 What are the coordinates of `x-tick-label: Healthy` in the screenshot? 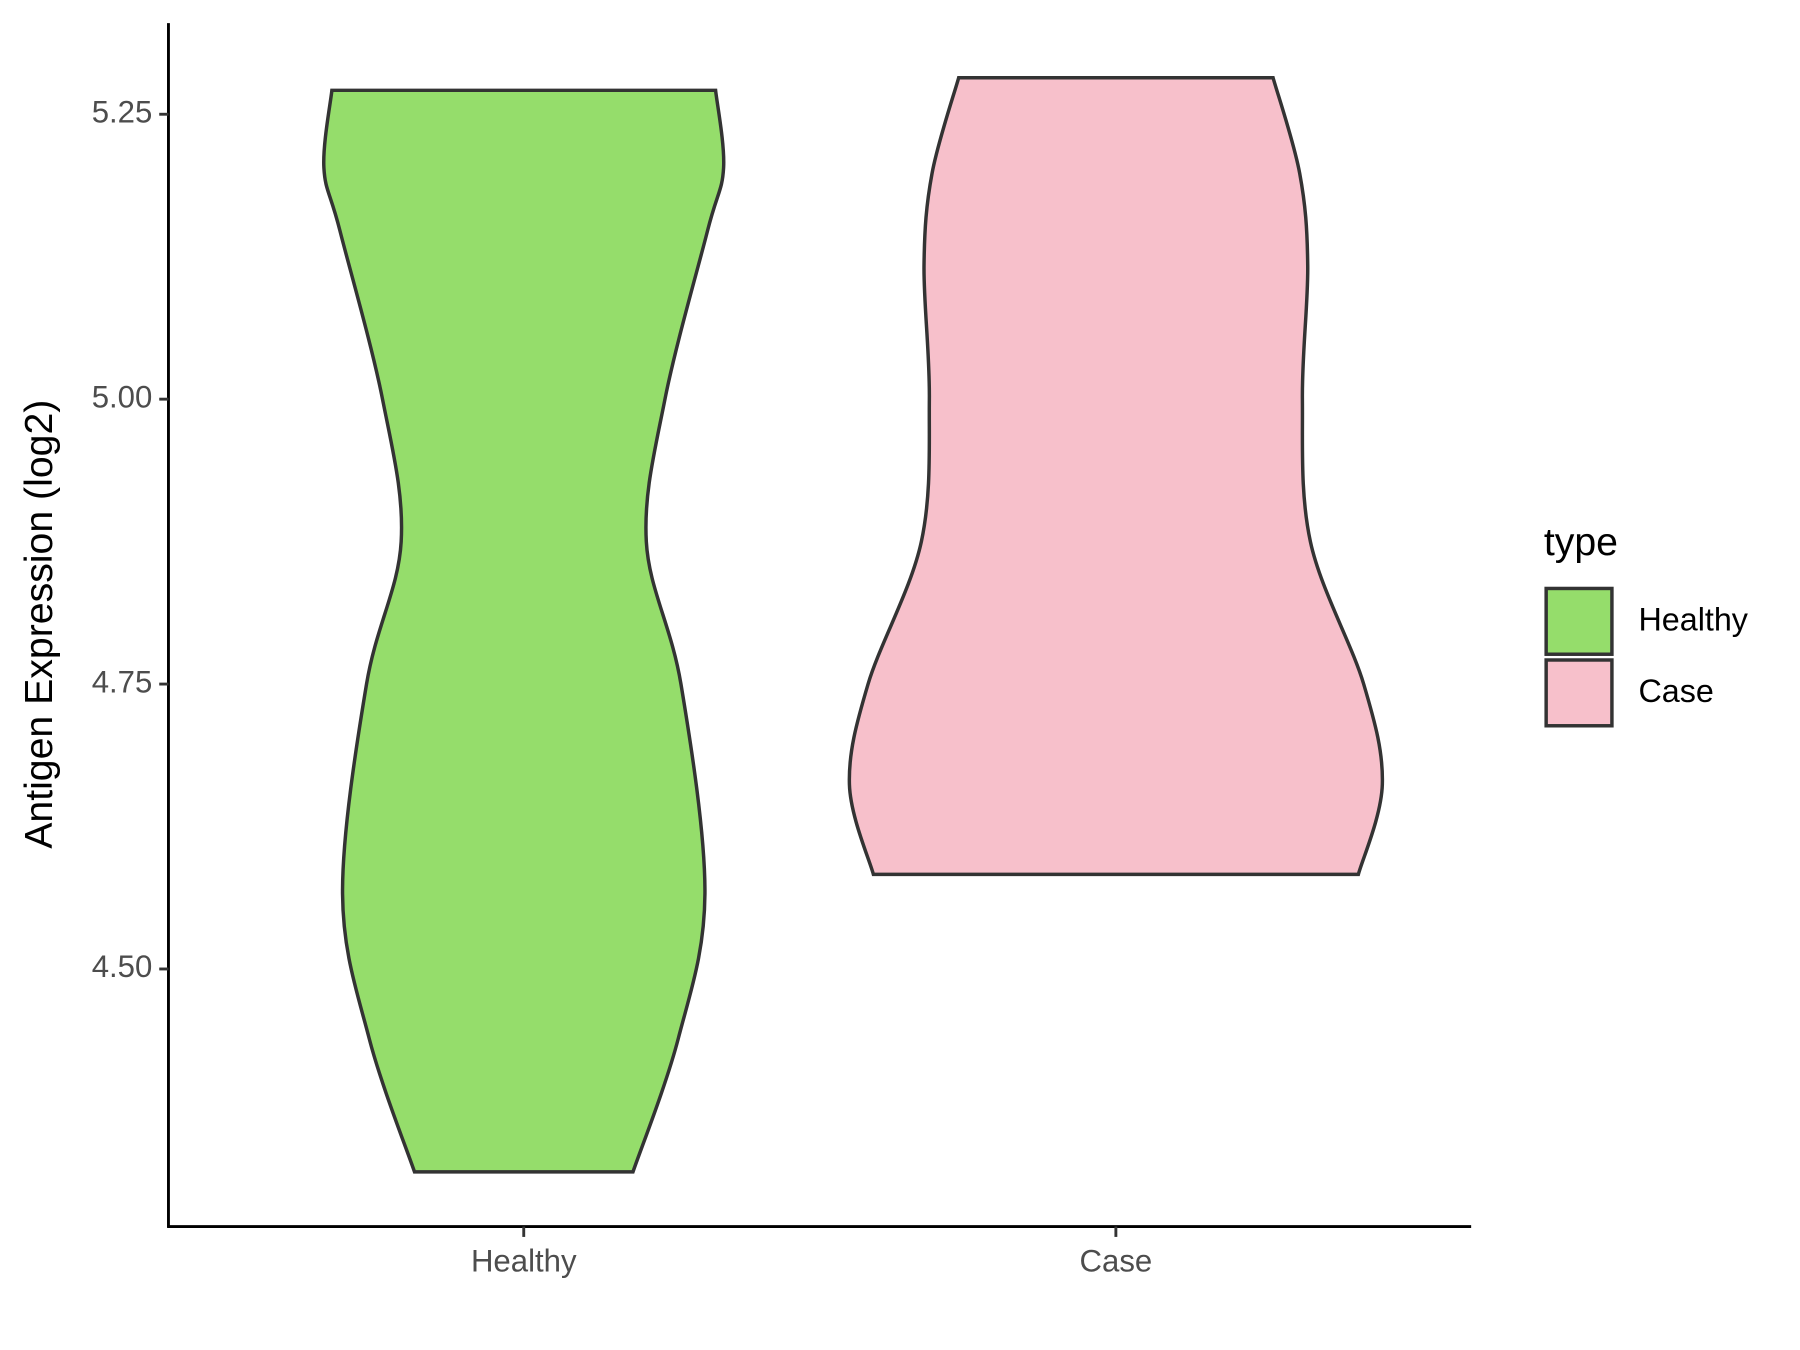 It's located at (524, 1261).